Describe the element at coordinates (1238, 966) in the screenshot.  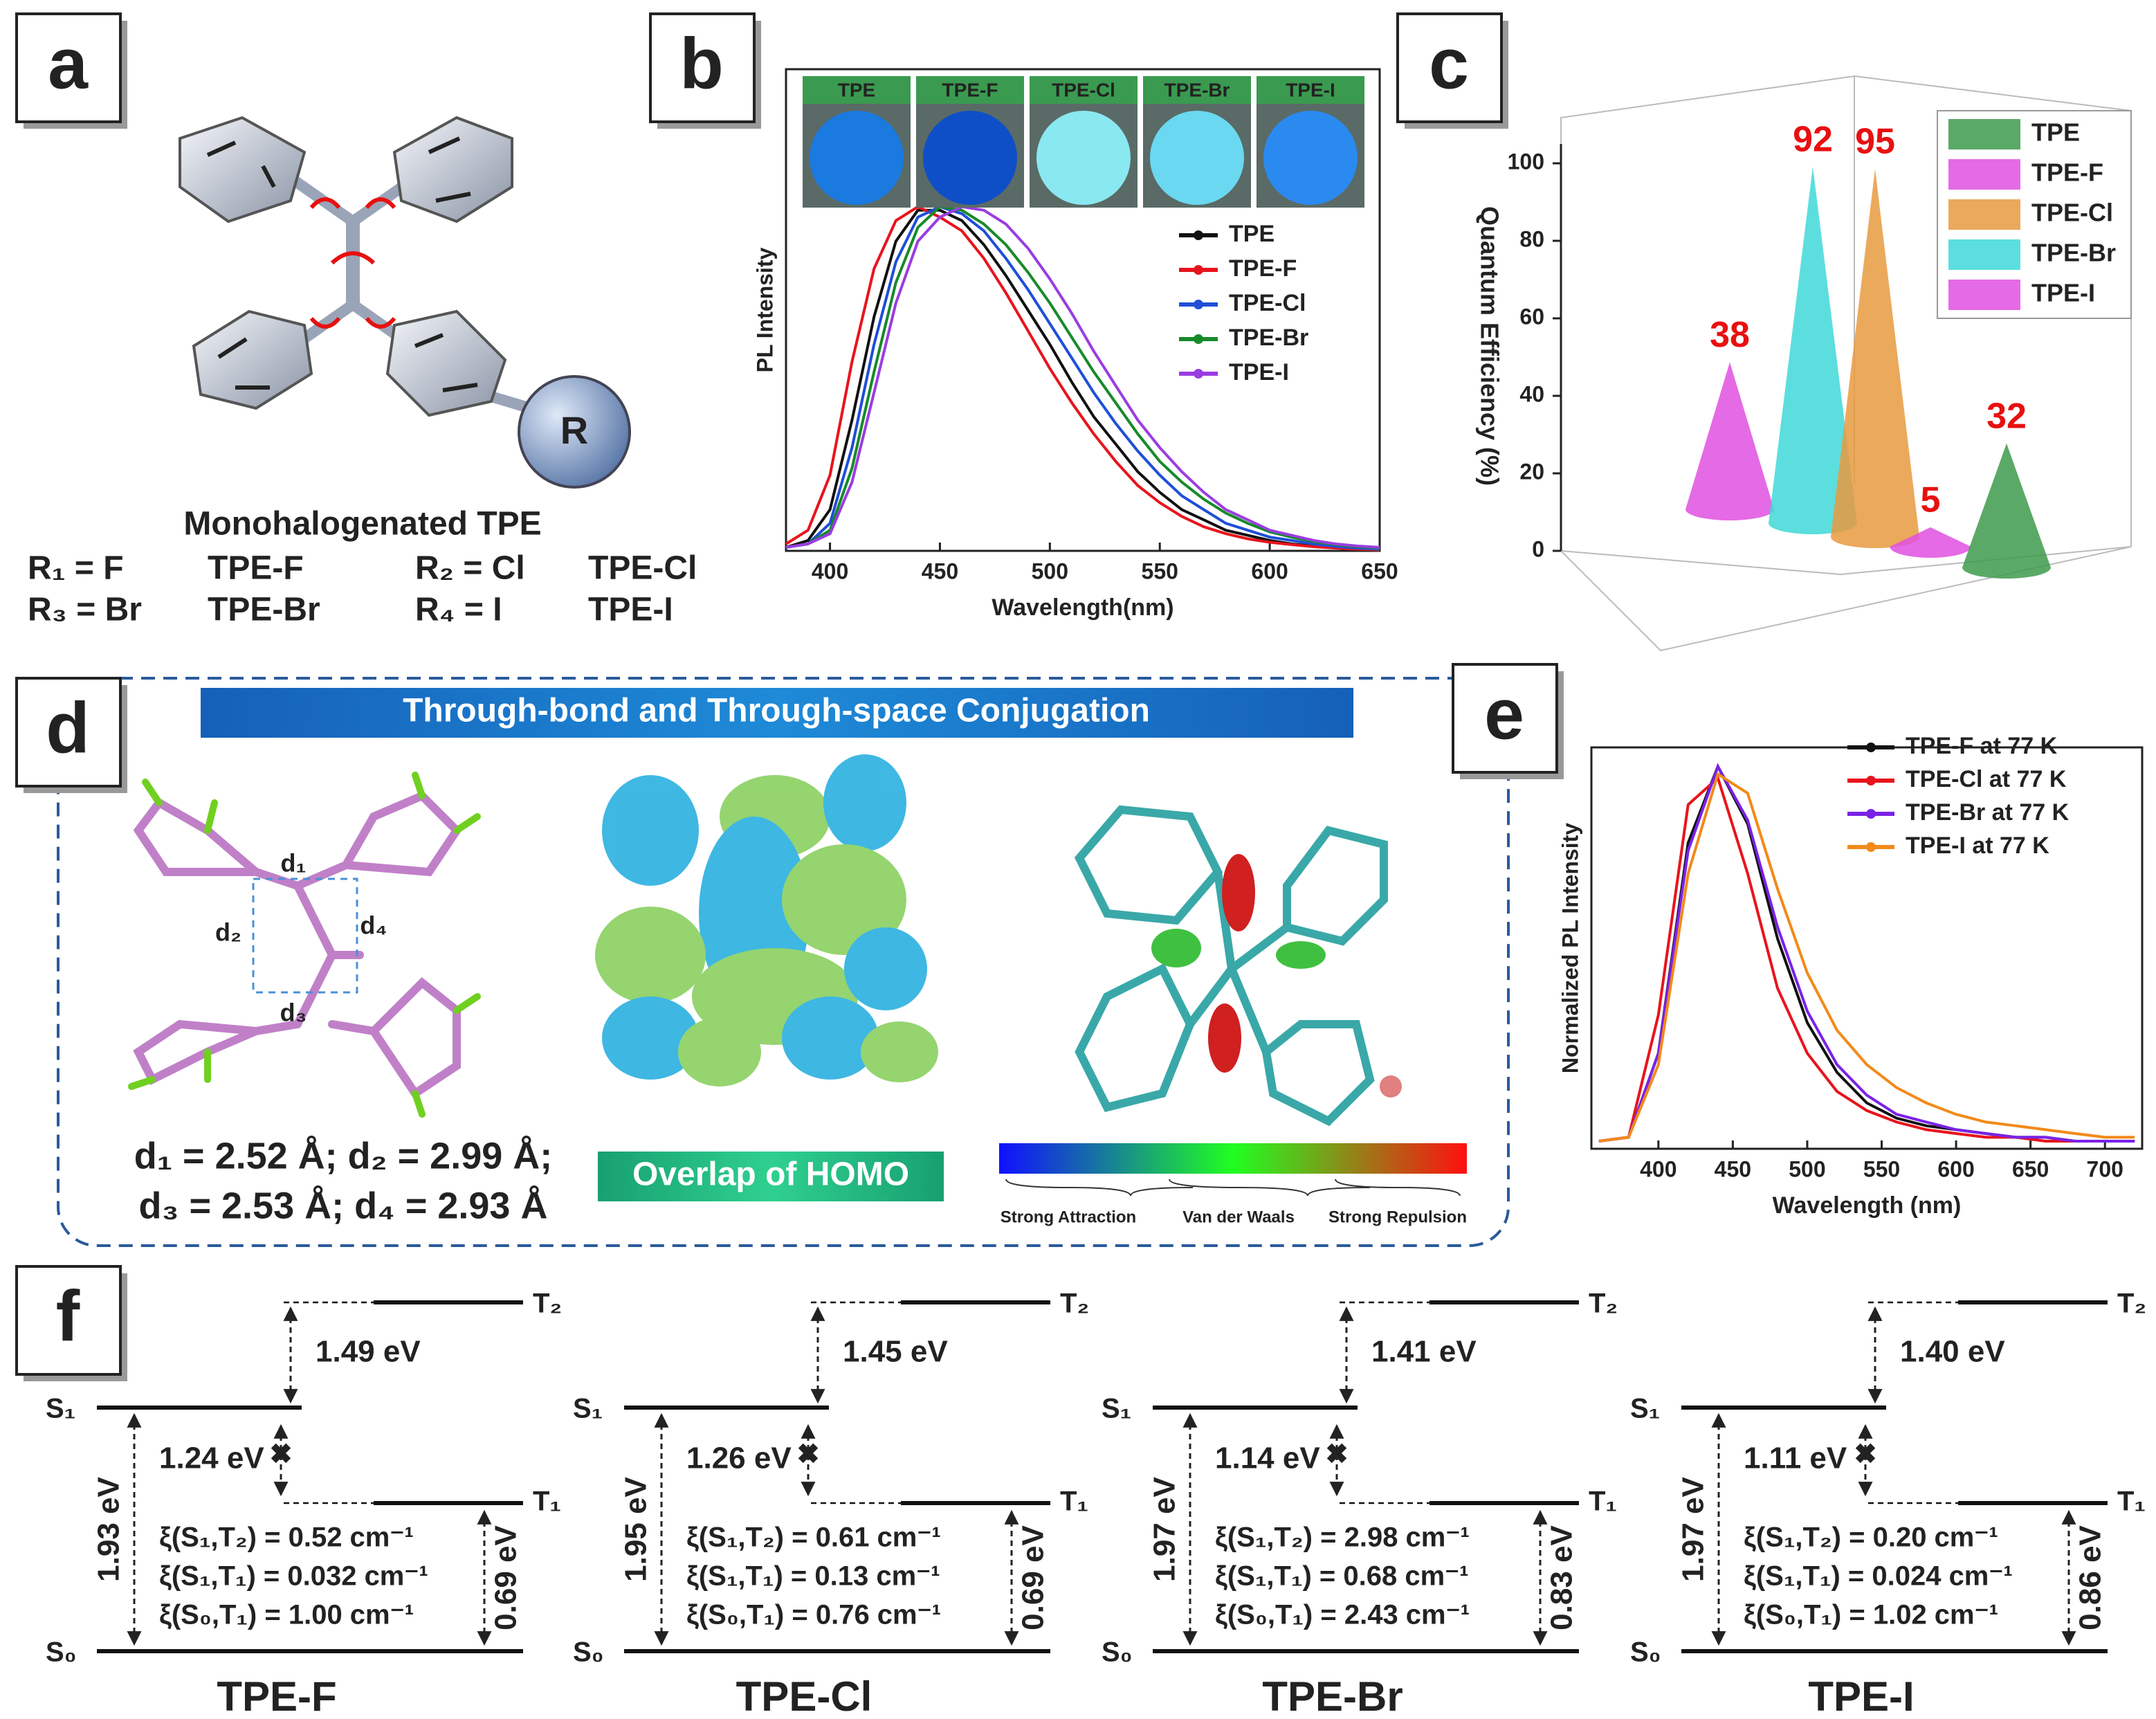
I see `nci-model` at that location.